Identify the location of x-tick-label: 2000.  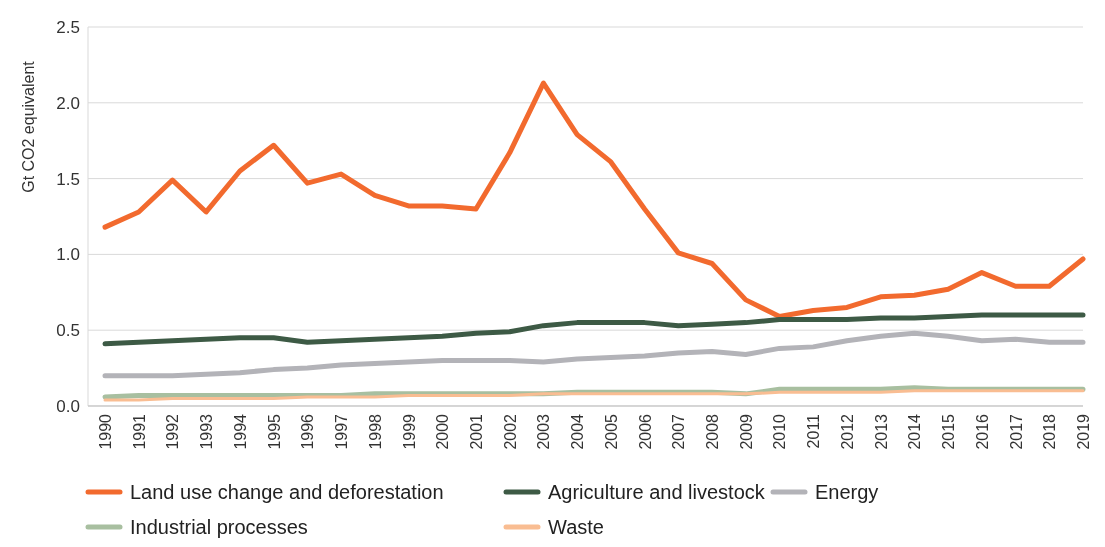
(443, 431).